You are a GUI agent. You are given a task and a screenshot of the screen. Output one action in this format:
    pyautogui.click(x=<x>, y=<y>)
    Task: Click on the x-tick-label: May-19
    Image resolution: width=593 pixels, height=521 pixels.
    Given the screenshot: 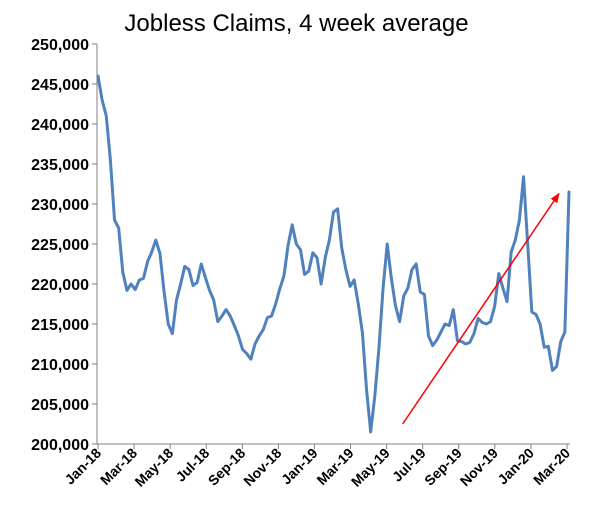 What is the action you would take?
    pyautogui.click(x=370, y=467)
    